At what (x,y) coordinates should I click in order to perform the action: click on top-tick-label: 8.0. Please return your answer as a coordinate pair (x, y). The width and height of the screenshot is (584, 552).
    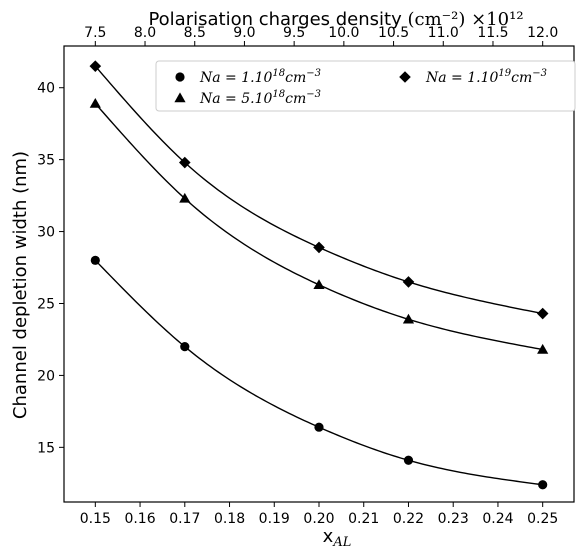
    Looking at the image, I should click on (145, 33).